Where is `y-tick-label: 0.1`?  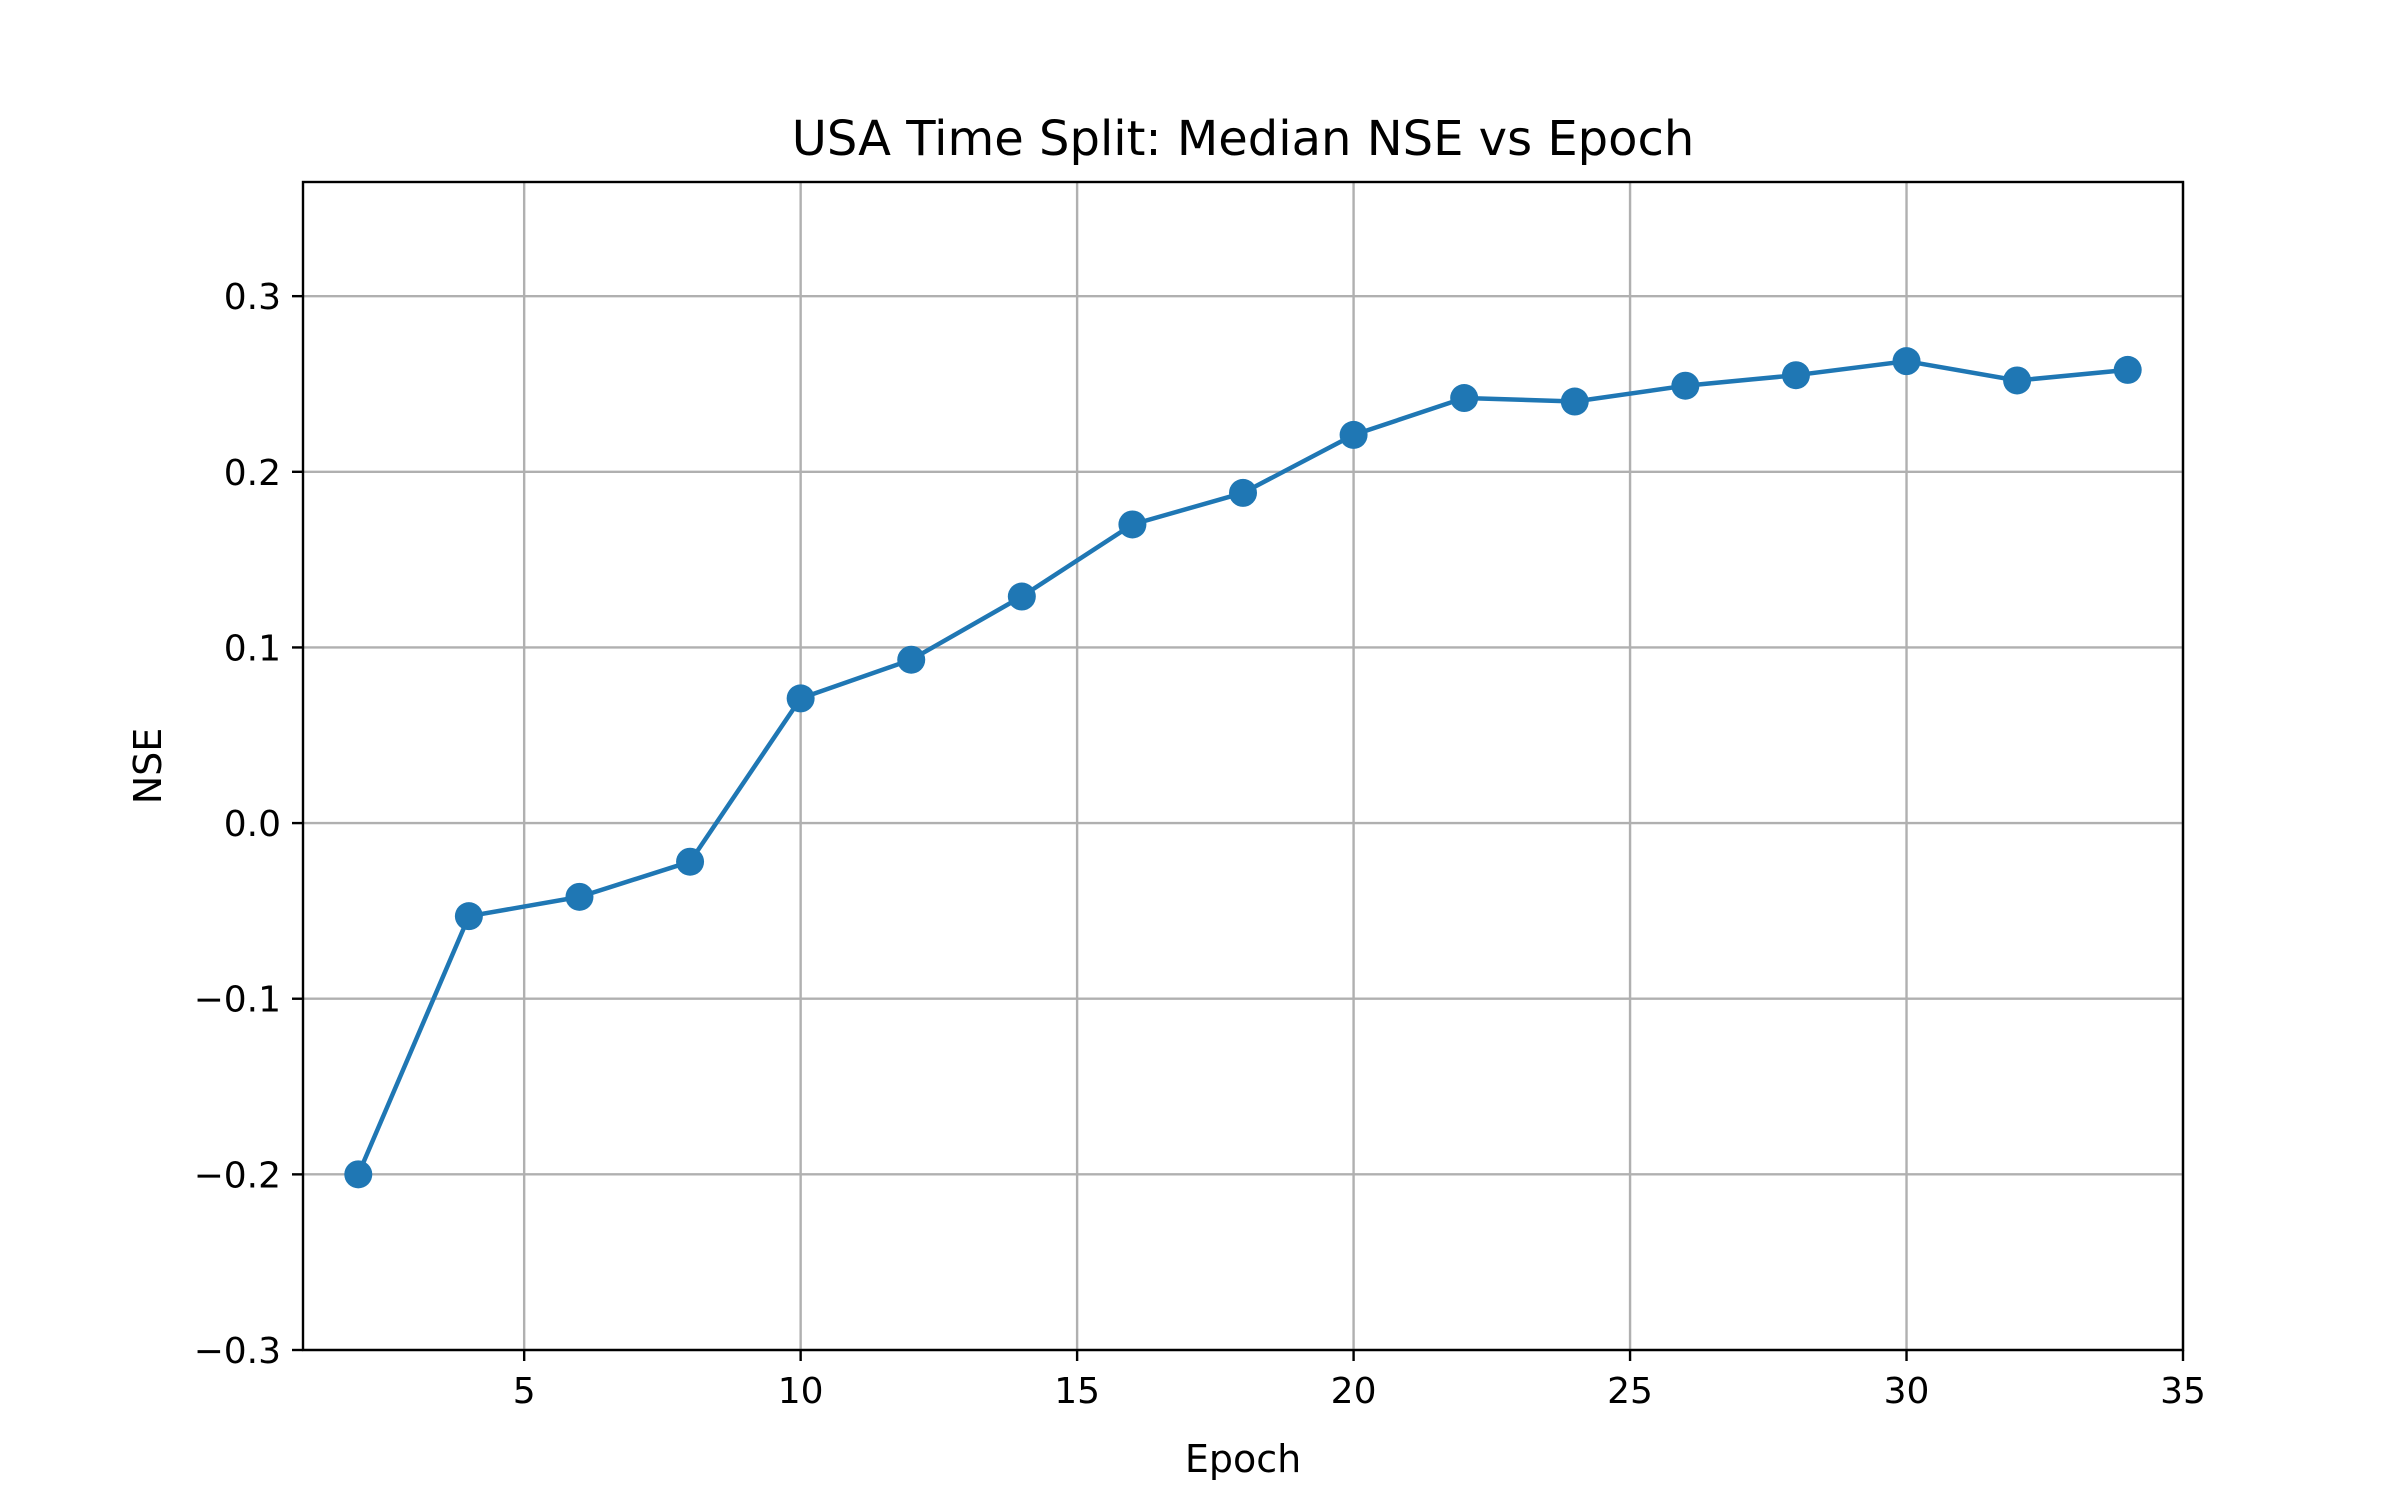 y-tick-label: 0.1 is located at coordinates (252, 648).